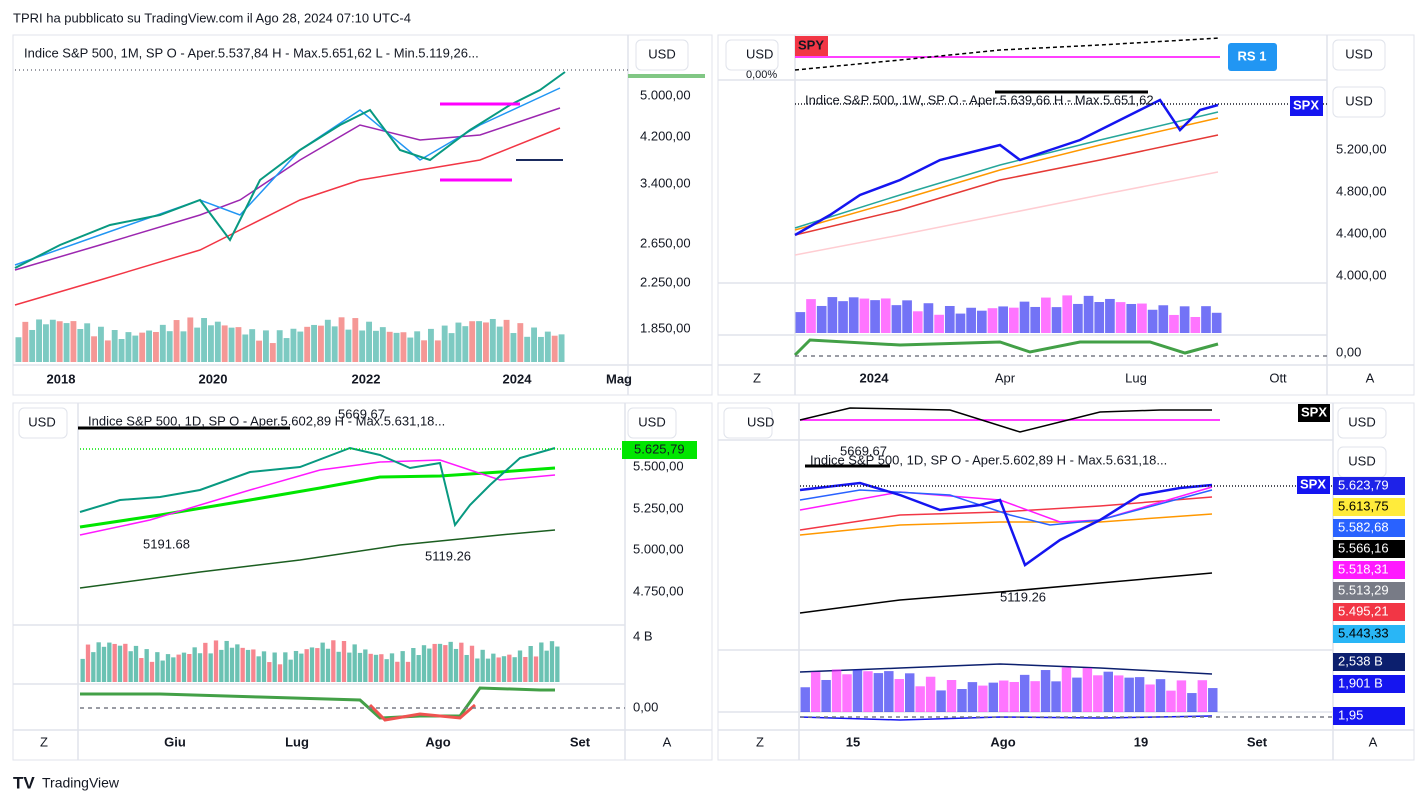 This screenshot has width=1427, height=810. What do you see at coordinates (213, 378) in the screenshot?
I see `time-label: 2020` at bounding box center [213, 378].